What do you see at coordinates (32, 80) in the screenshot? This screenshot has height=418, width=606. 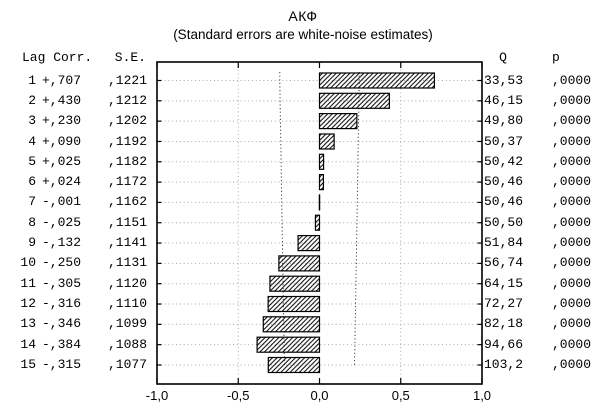 I see `lag-value: 1` at bounding box center [32, 80].